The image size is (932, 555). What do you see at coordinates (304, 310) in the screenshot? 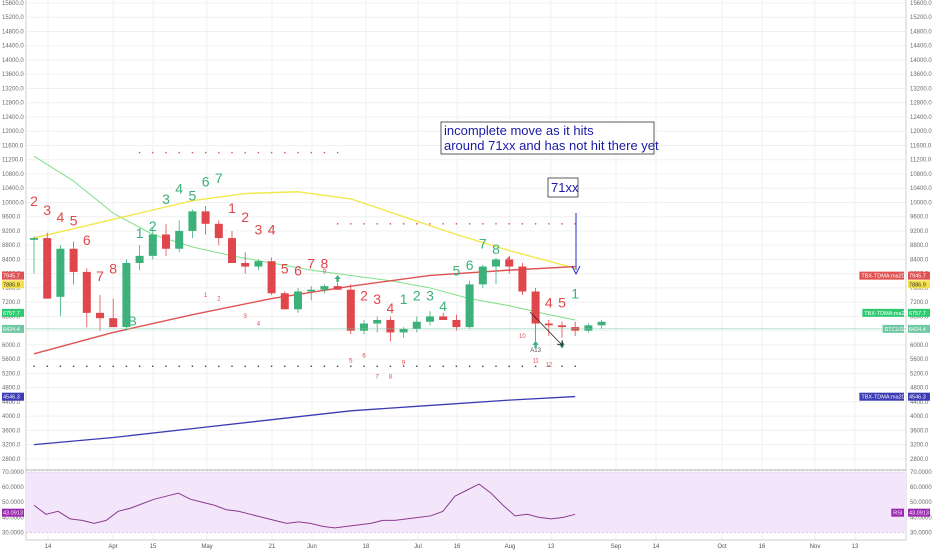
I see `ma-red-line` at bounding box center [304, 310].